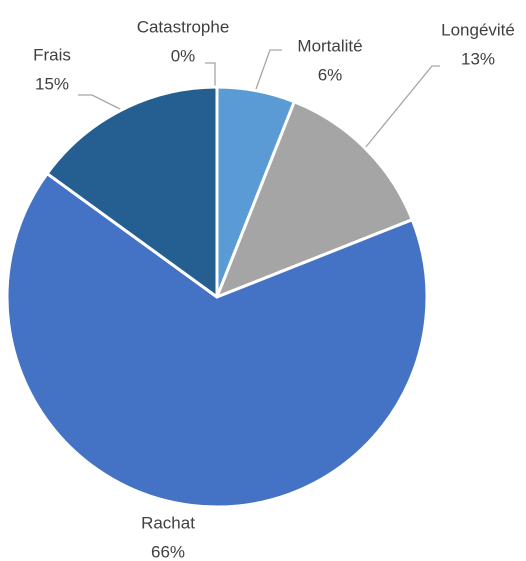 The height and width of the screenshot is (561, 526). What do you see at coordinates (183, 55) in the screenshot?
I see `slice-value: 0%` at bounding box center [183, 55].